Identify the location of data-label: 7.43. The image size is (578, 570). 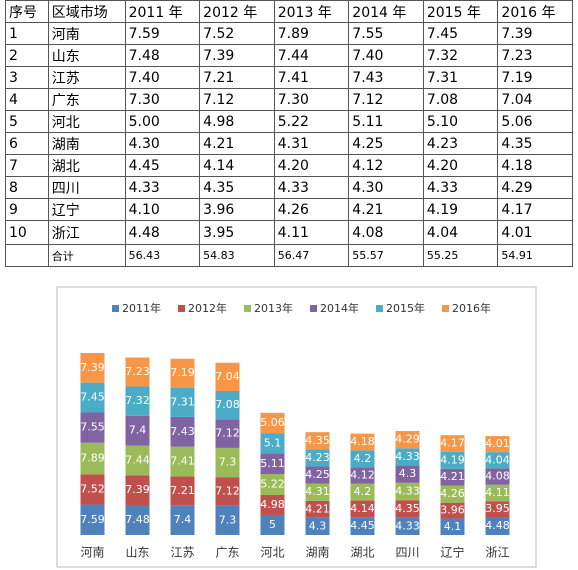
(182, 431).